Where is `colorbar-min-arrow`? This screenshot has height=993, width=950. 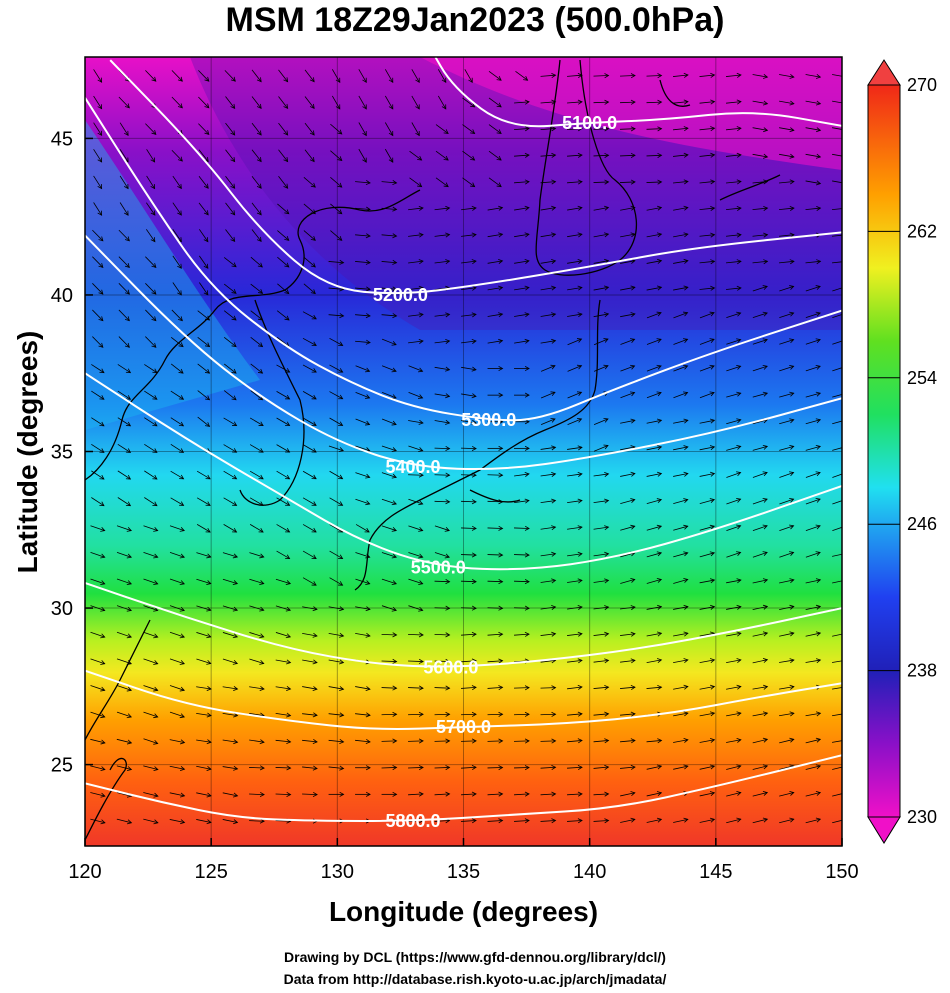
colorbar-min-arrow is located at coordinates (884, 830).